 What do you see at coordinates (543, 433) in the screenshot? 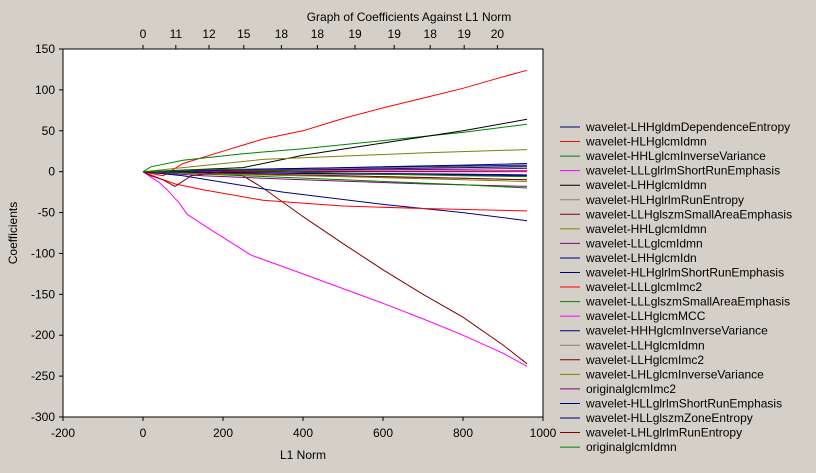
I see `x-tick-label: 1000` at bounding box center [543, 433].